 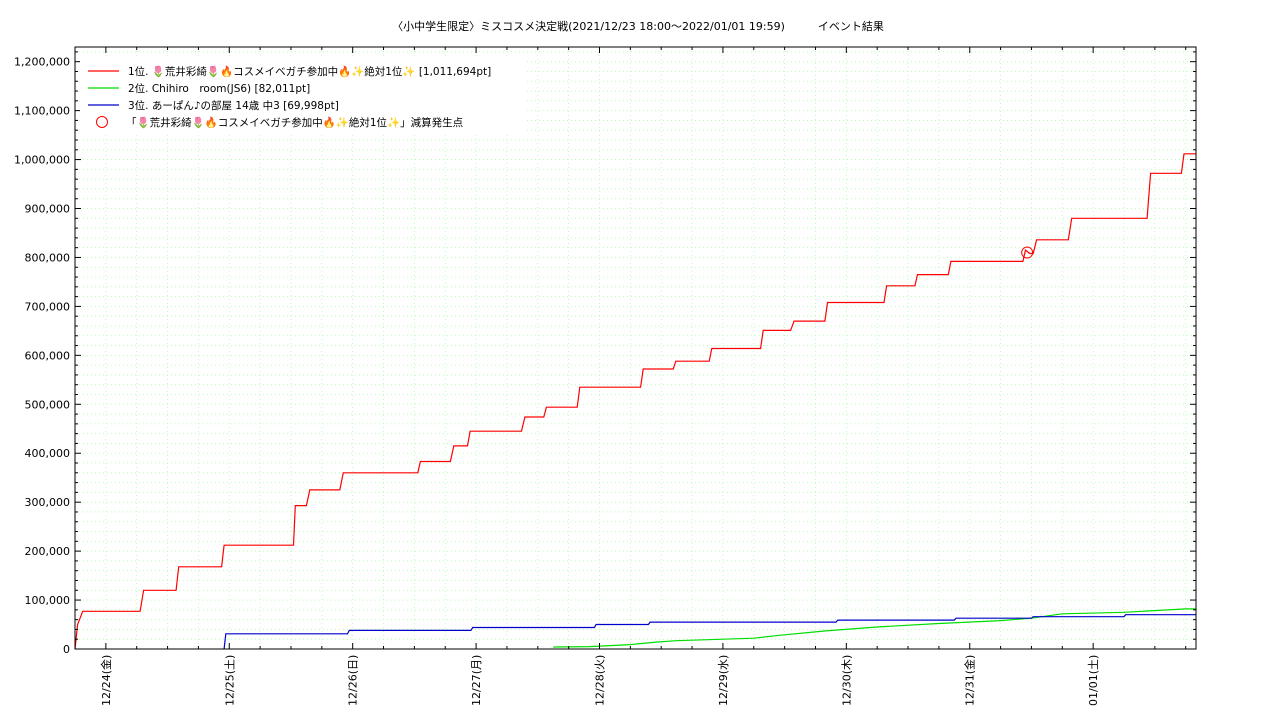 What do you see at coordinates (846, 680) in the screenshot?
I see `x-tick-label: 12/30(木)` at bounding box center [846, 680].